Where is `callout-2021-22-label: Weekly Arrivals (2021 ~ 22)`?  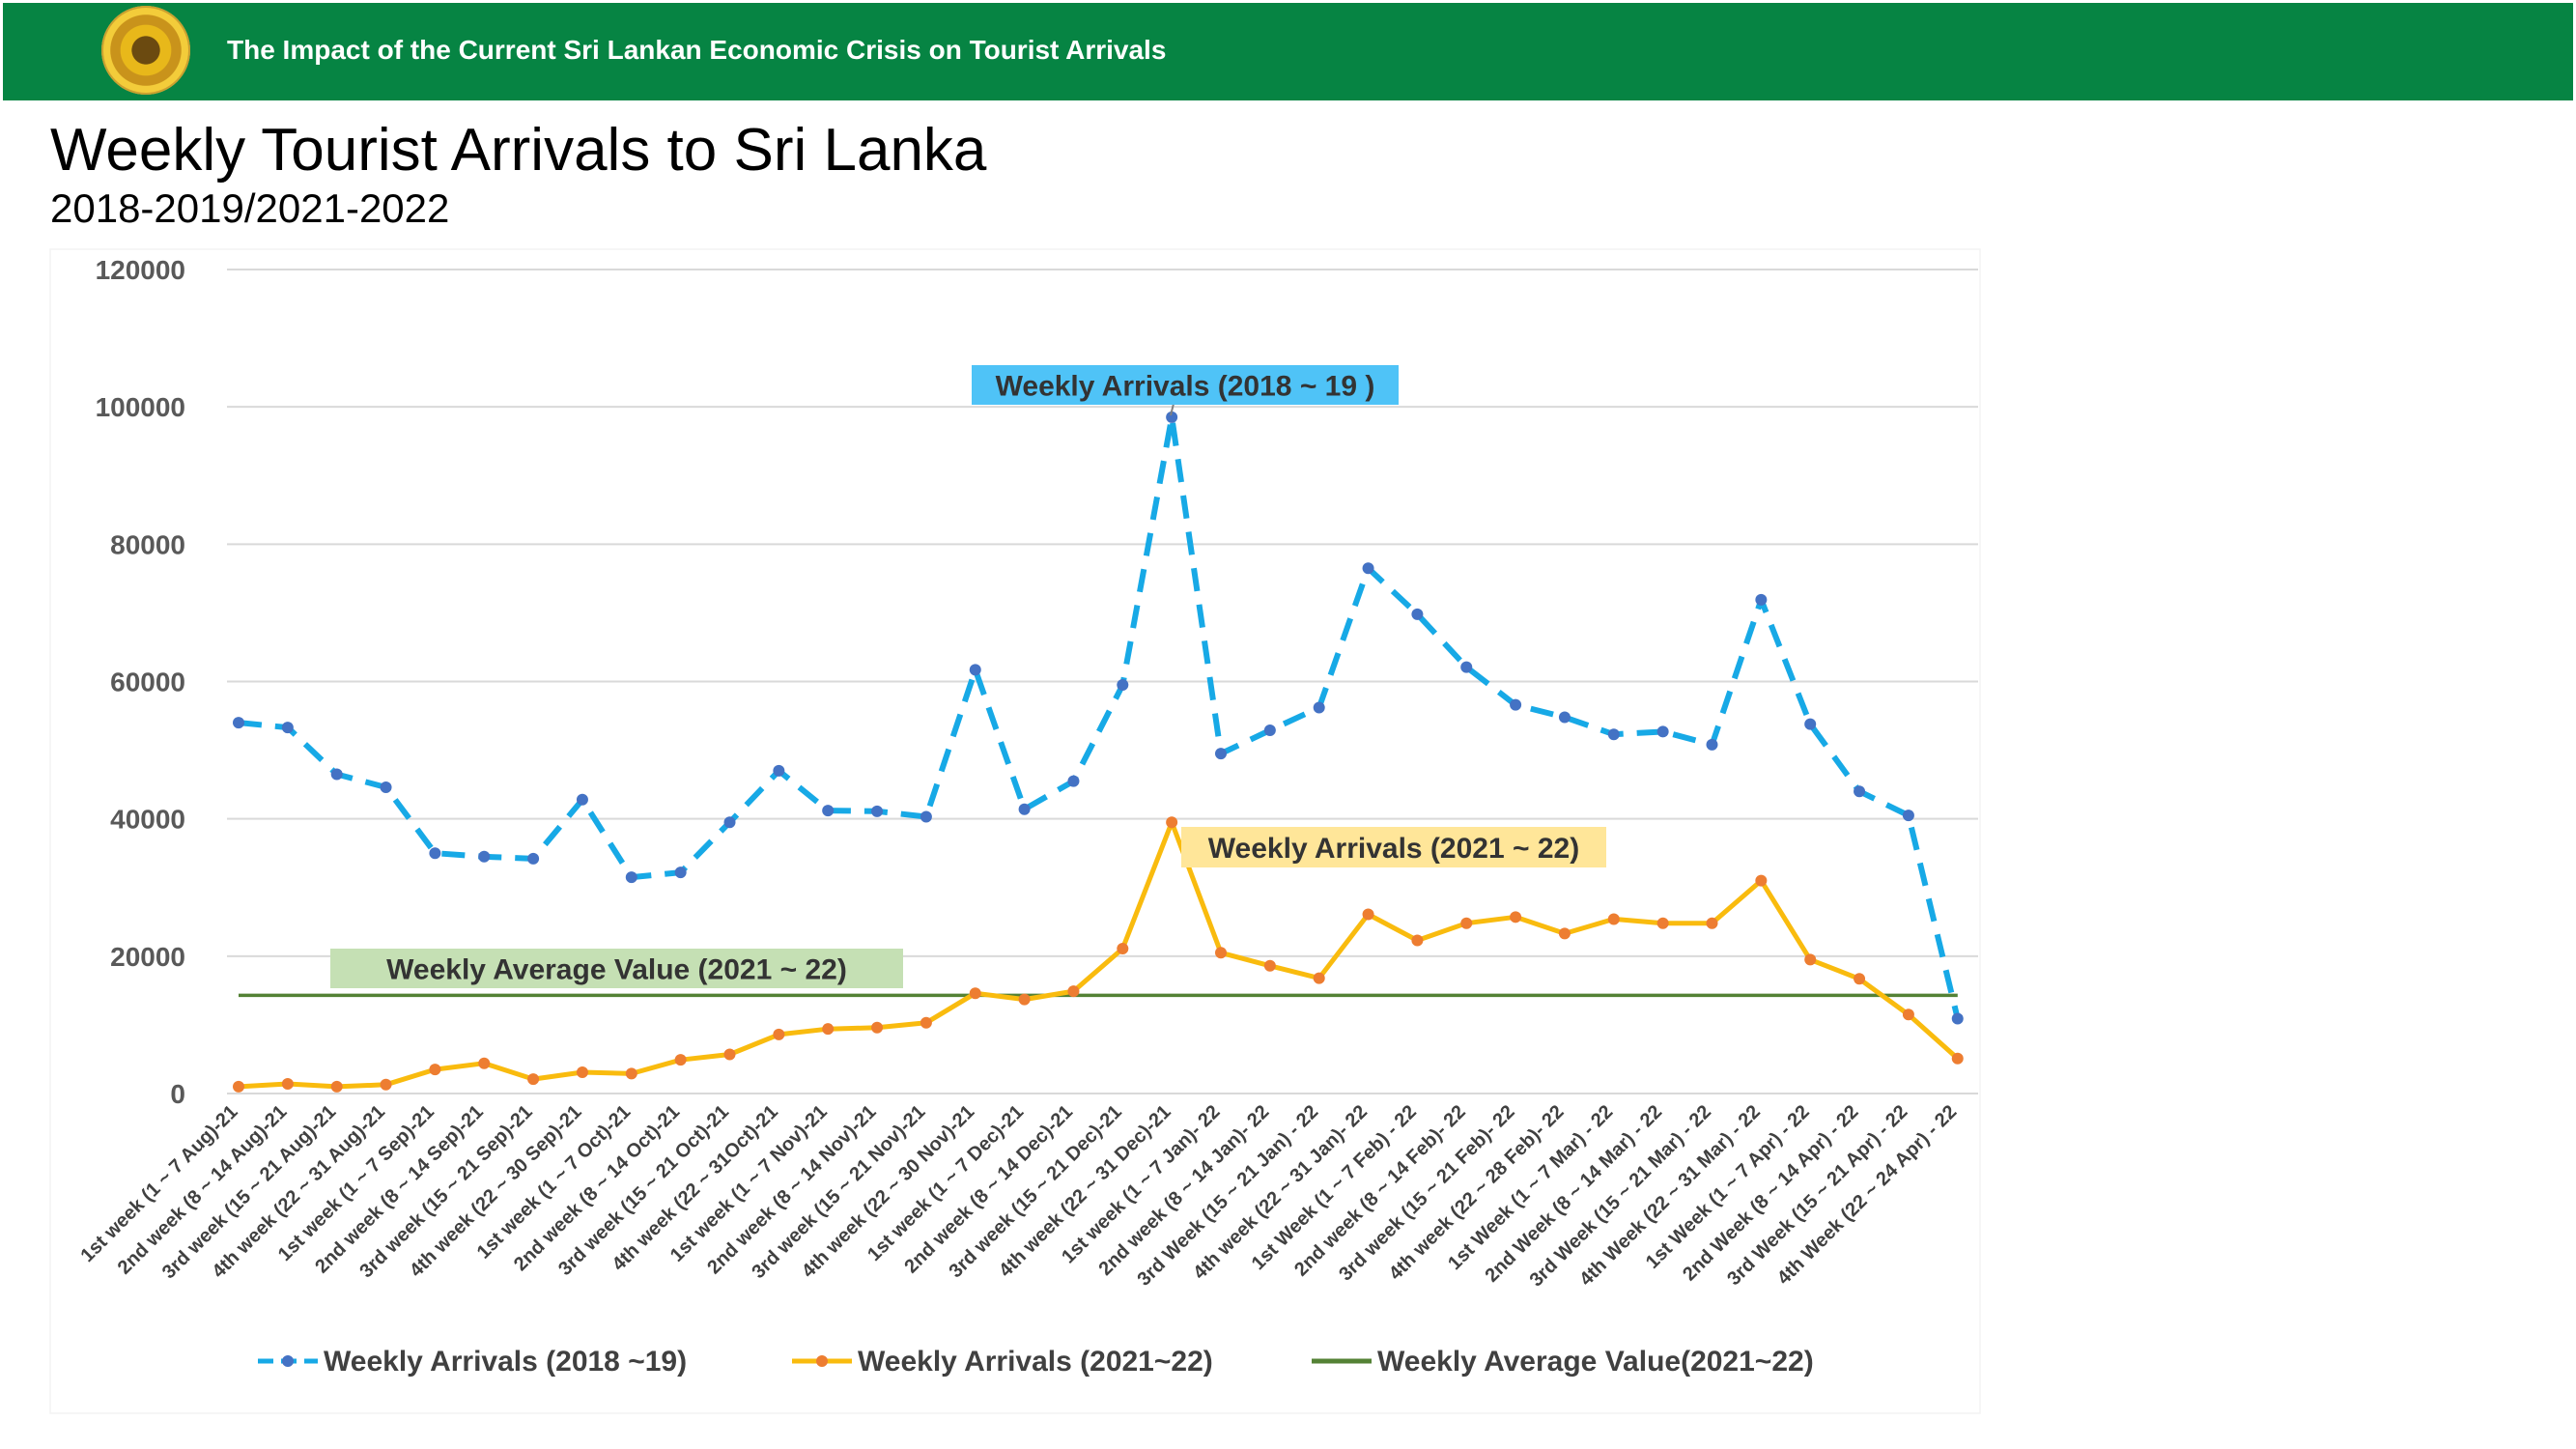 callout-2021-22-label: Weekly Arrivals (2021 ~ 22) is located at coordinates (1393, 849).